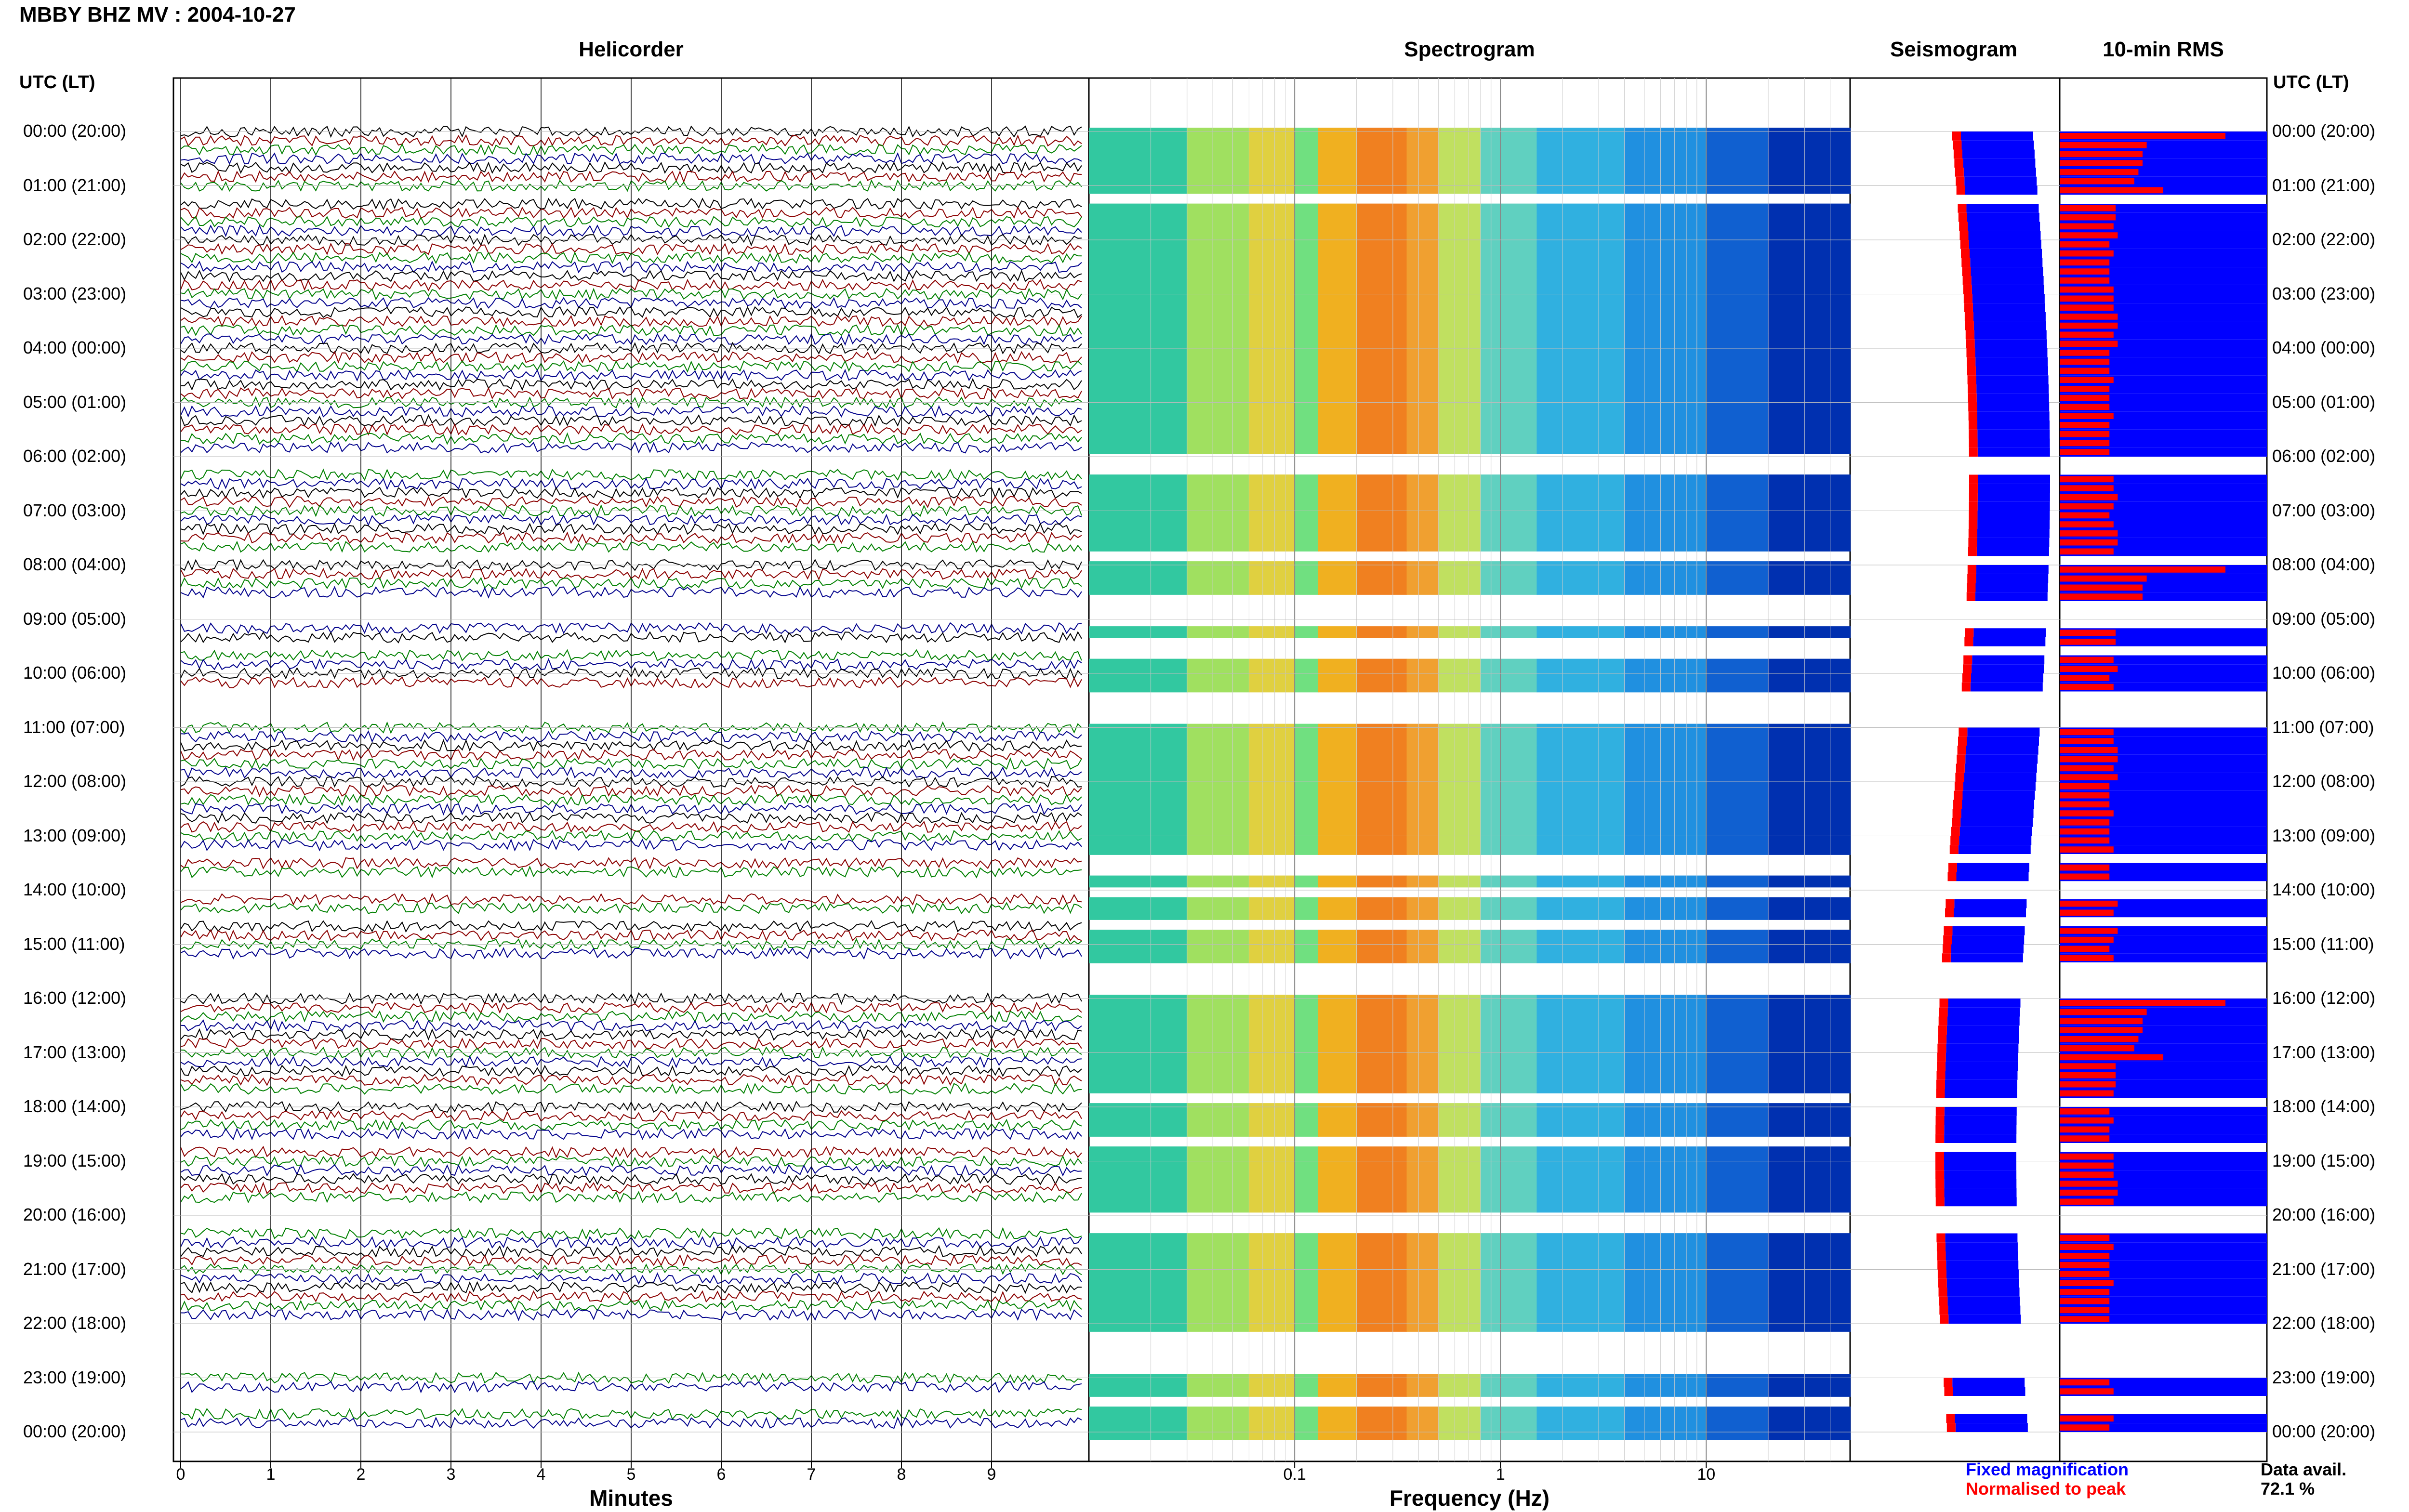  Describe the element at coordinates (75, 889) in the screenshot. I see `row-label-left: 14:00 (10:00)` at that location.